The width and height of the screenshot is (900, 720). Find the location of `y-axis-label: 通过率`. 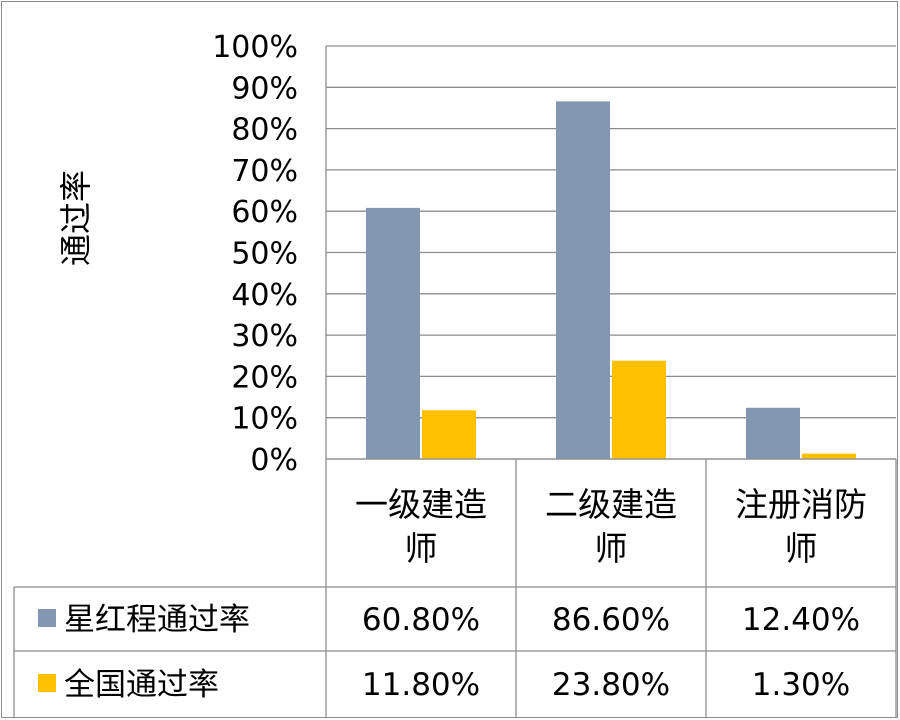

y-axis-label: 通过率 is located at coordinates (76, 218).